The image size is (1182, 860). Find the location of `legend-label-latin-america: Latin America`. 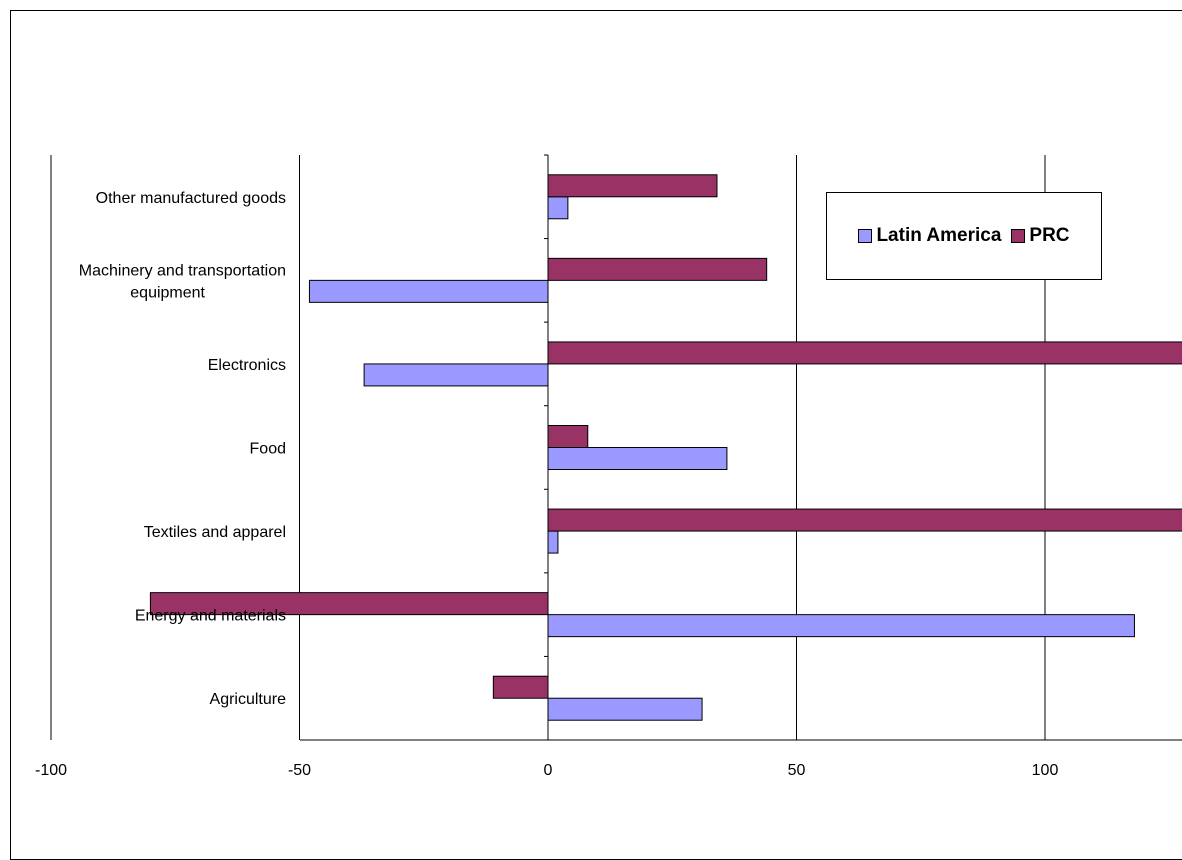

legend-label-latin-america: Latin America is located at coordinates (939, 235).